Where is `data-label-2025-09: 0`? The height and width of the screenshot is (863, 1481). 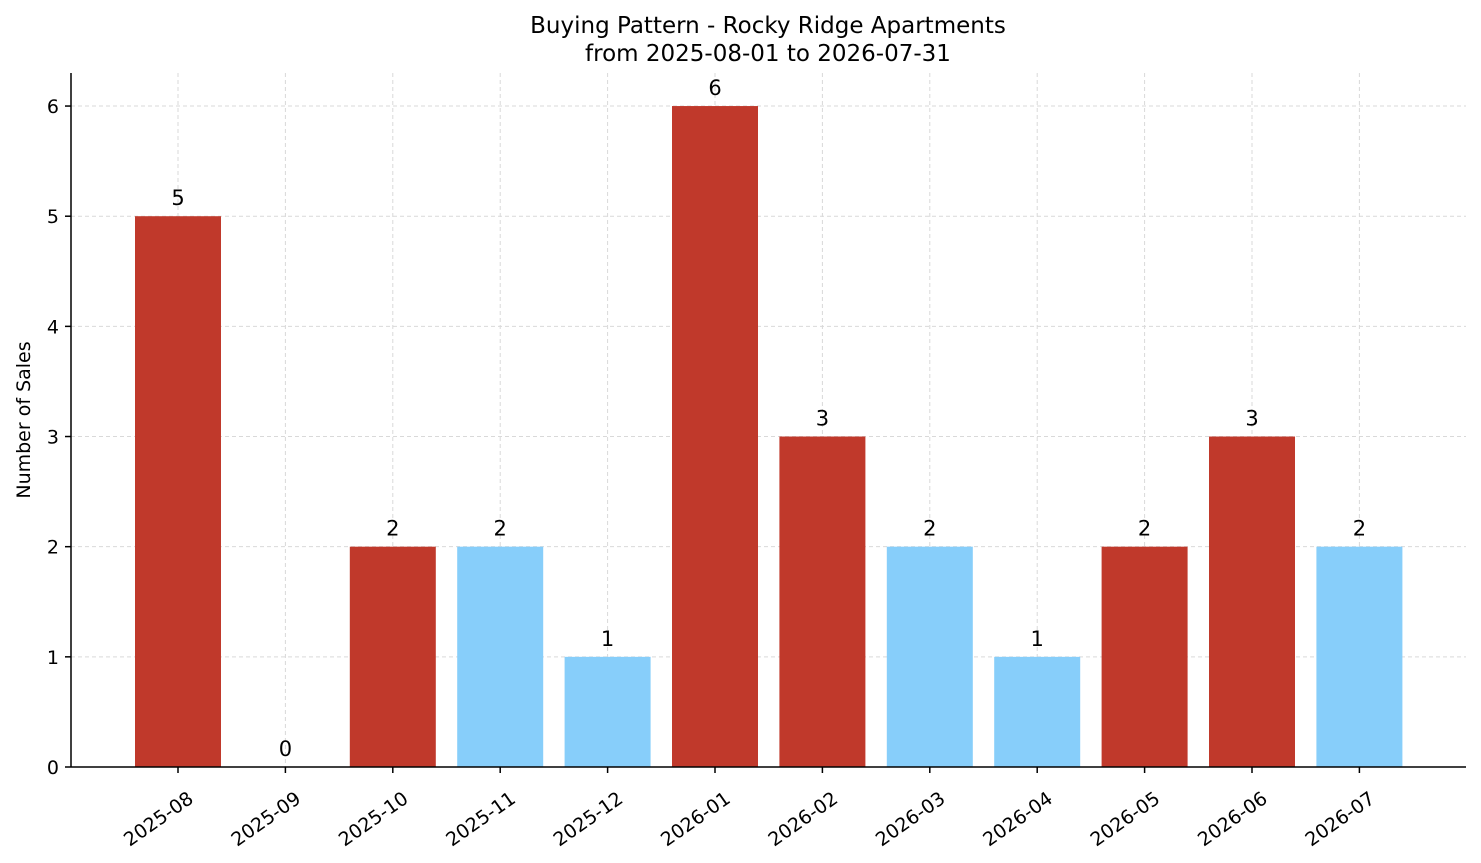 data-label-2025-09: 0 is located at coordinates (285, 749).